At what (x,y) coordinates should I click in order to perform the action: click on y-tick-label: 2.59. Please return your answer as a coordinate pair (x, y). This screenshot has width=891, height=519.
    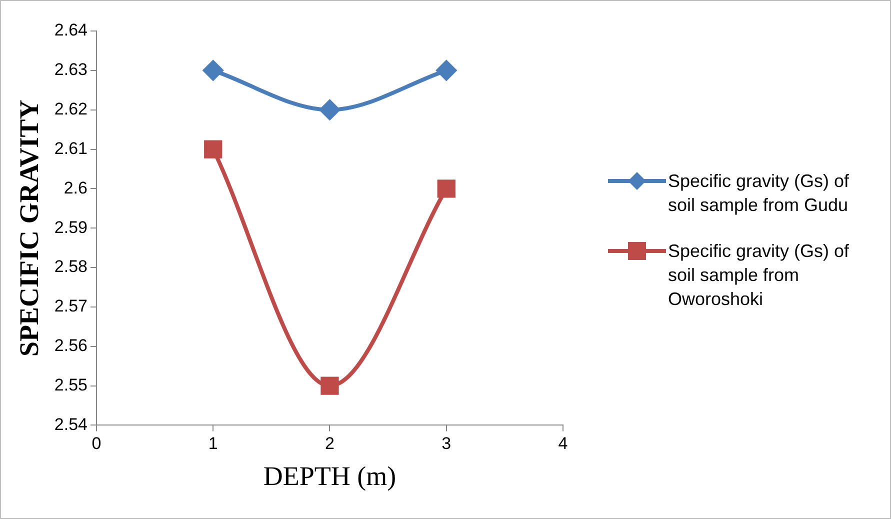
    Looking at the image, I should click on (71, 227).